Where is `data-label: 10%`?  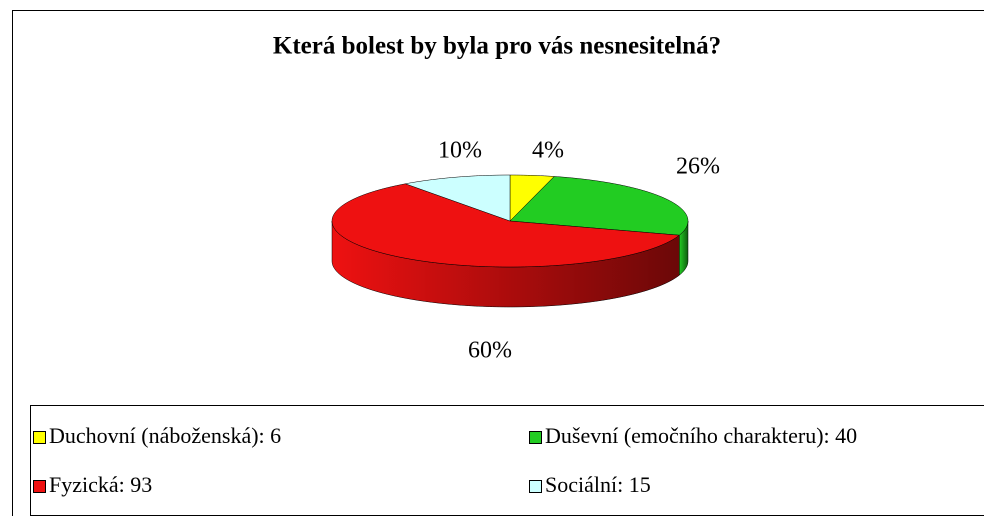 data-label: 10% is located at coordinates (460, 151).